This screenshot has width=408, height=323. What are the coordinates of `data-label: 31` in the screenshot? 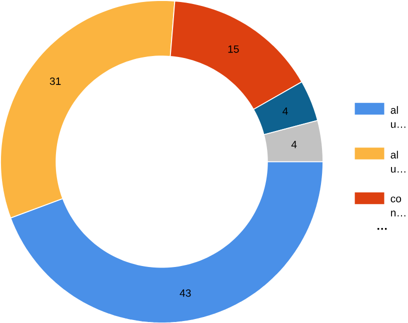 It's located at (55, 81).